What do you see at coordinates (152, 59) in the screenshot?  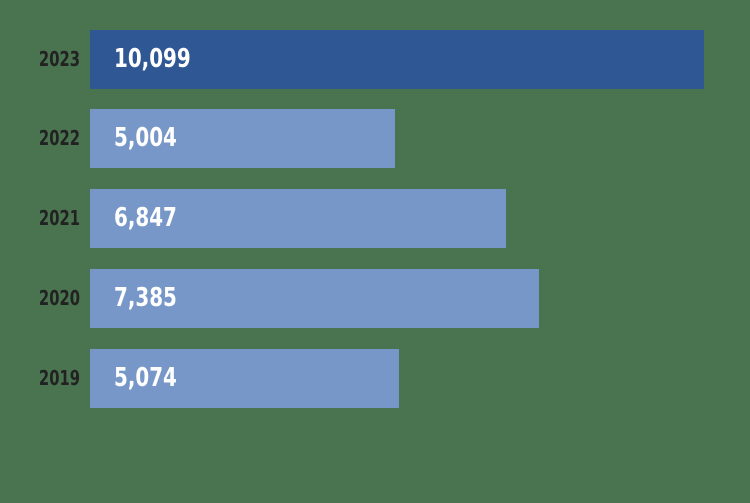 I see `value-label: 10,099` at bounding box center [152, 59].